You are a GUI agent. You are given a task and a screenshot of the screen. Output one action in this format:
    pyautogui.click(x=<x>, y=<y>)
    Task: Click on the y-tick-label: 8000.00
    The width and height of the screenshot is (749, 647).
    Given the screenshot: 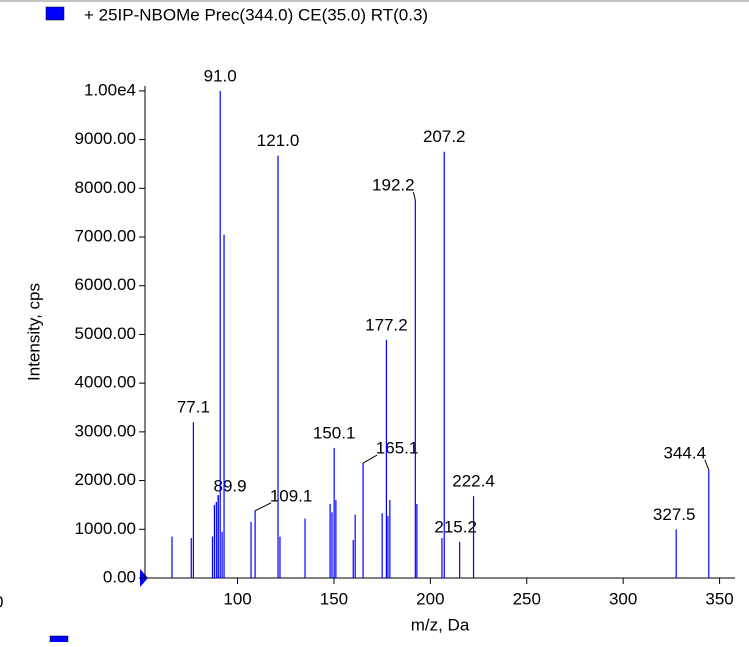 What is the action you would take?
    pyautogui.click(x=105, y=187)
    